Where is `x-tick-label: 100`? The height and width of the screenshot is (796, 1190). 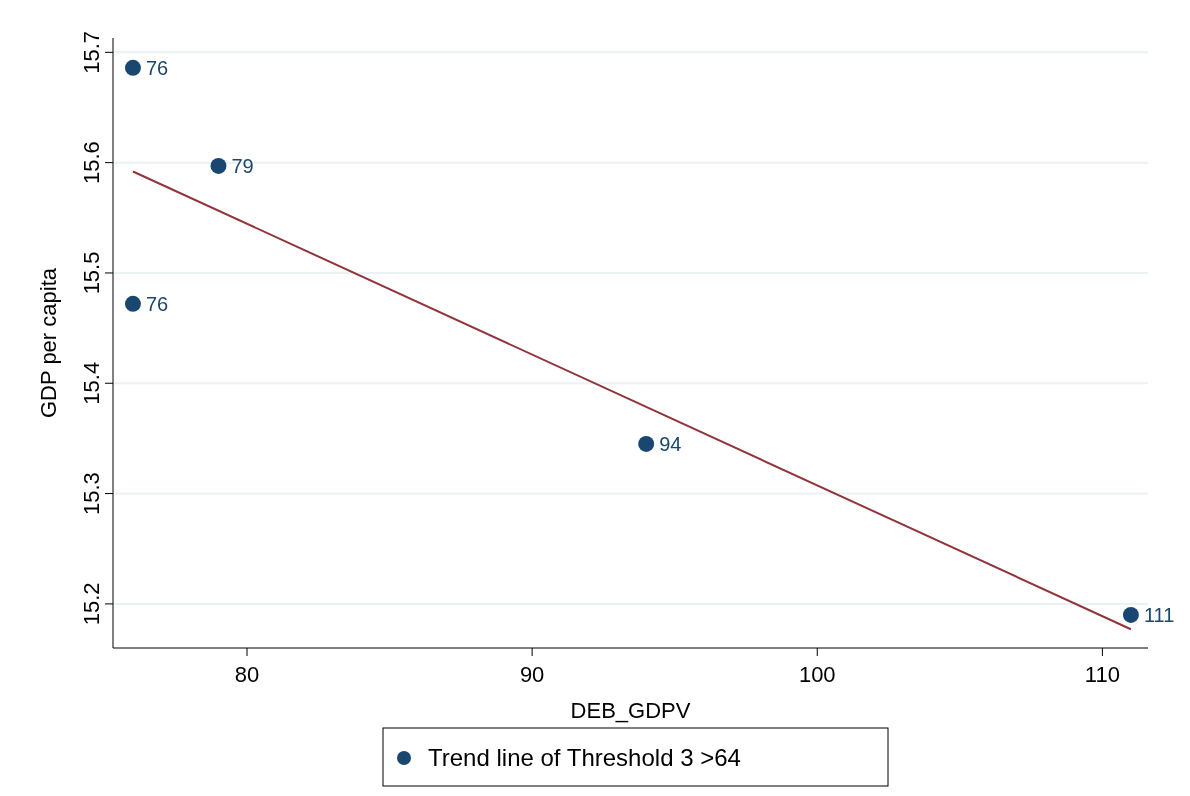
x-tick-label: 100 is located at coordinates (817, 674).